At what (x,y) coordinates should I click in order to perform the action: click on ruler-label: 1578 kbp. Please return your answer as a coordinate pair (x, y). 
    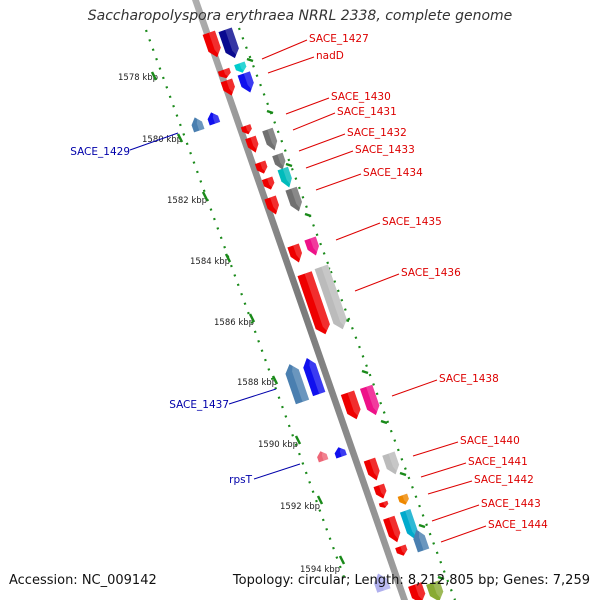
    Looking at the image, I should click on (138, 78).